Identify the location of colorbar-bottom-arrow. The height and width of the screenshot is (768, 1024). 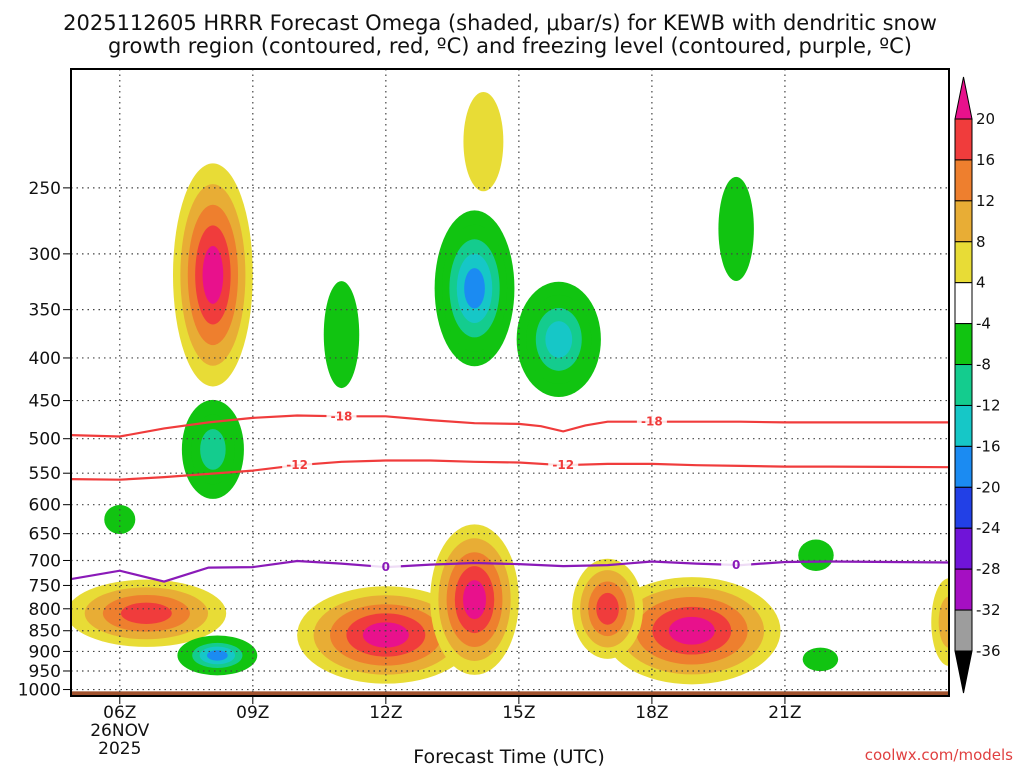
(963, 672).